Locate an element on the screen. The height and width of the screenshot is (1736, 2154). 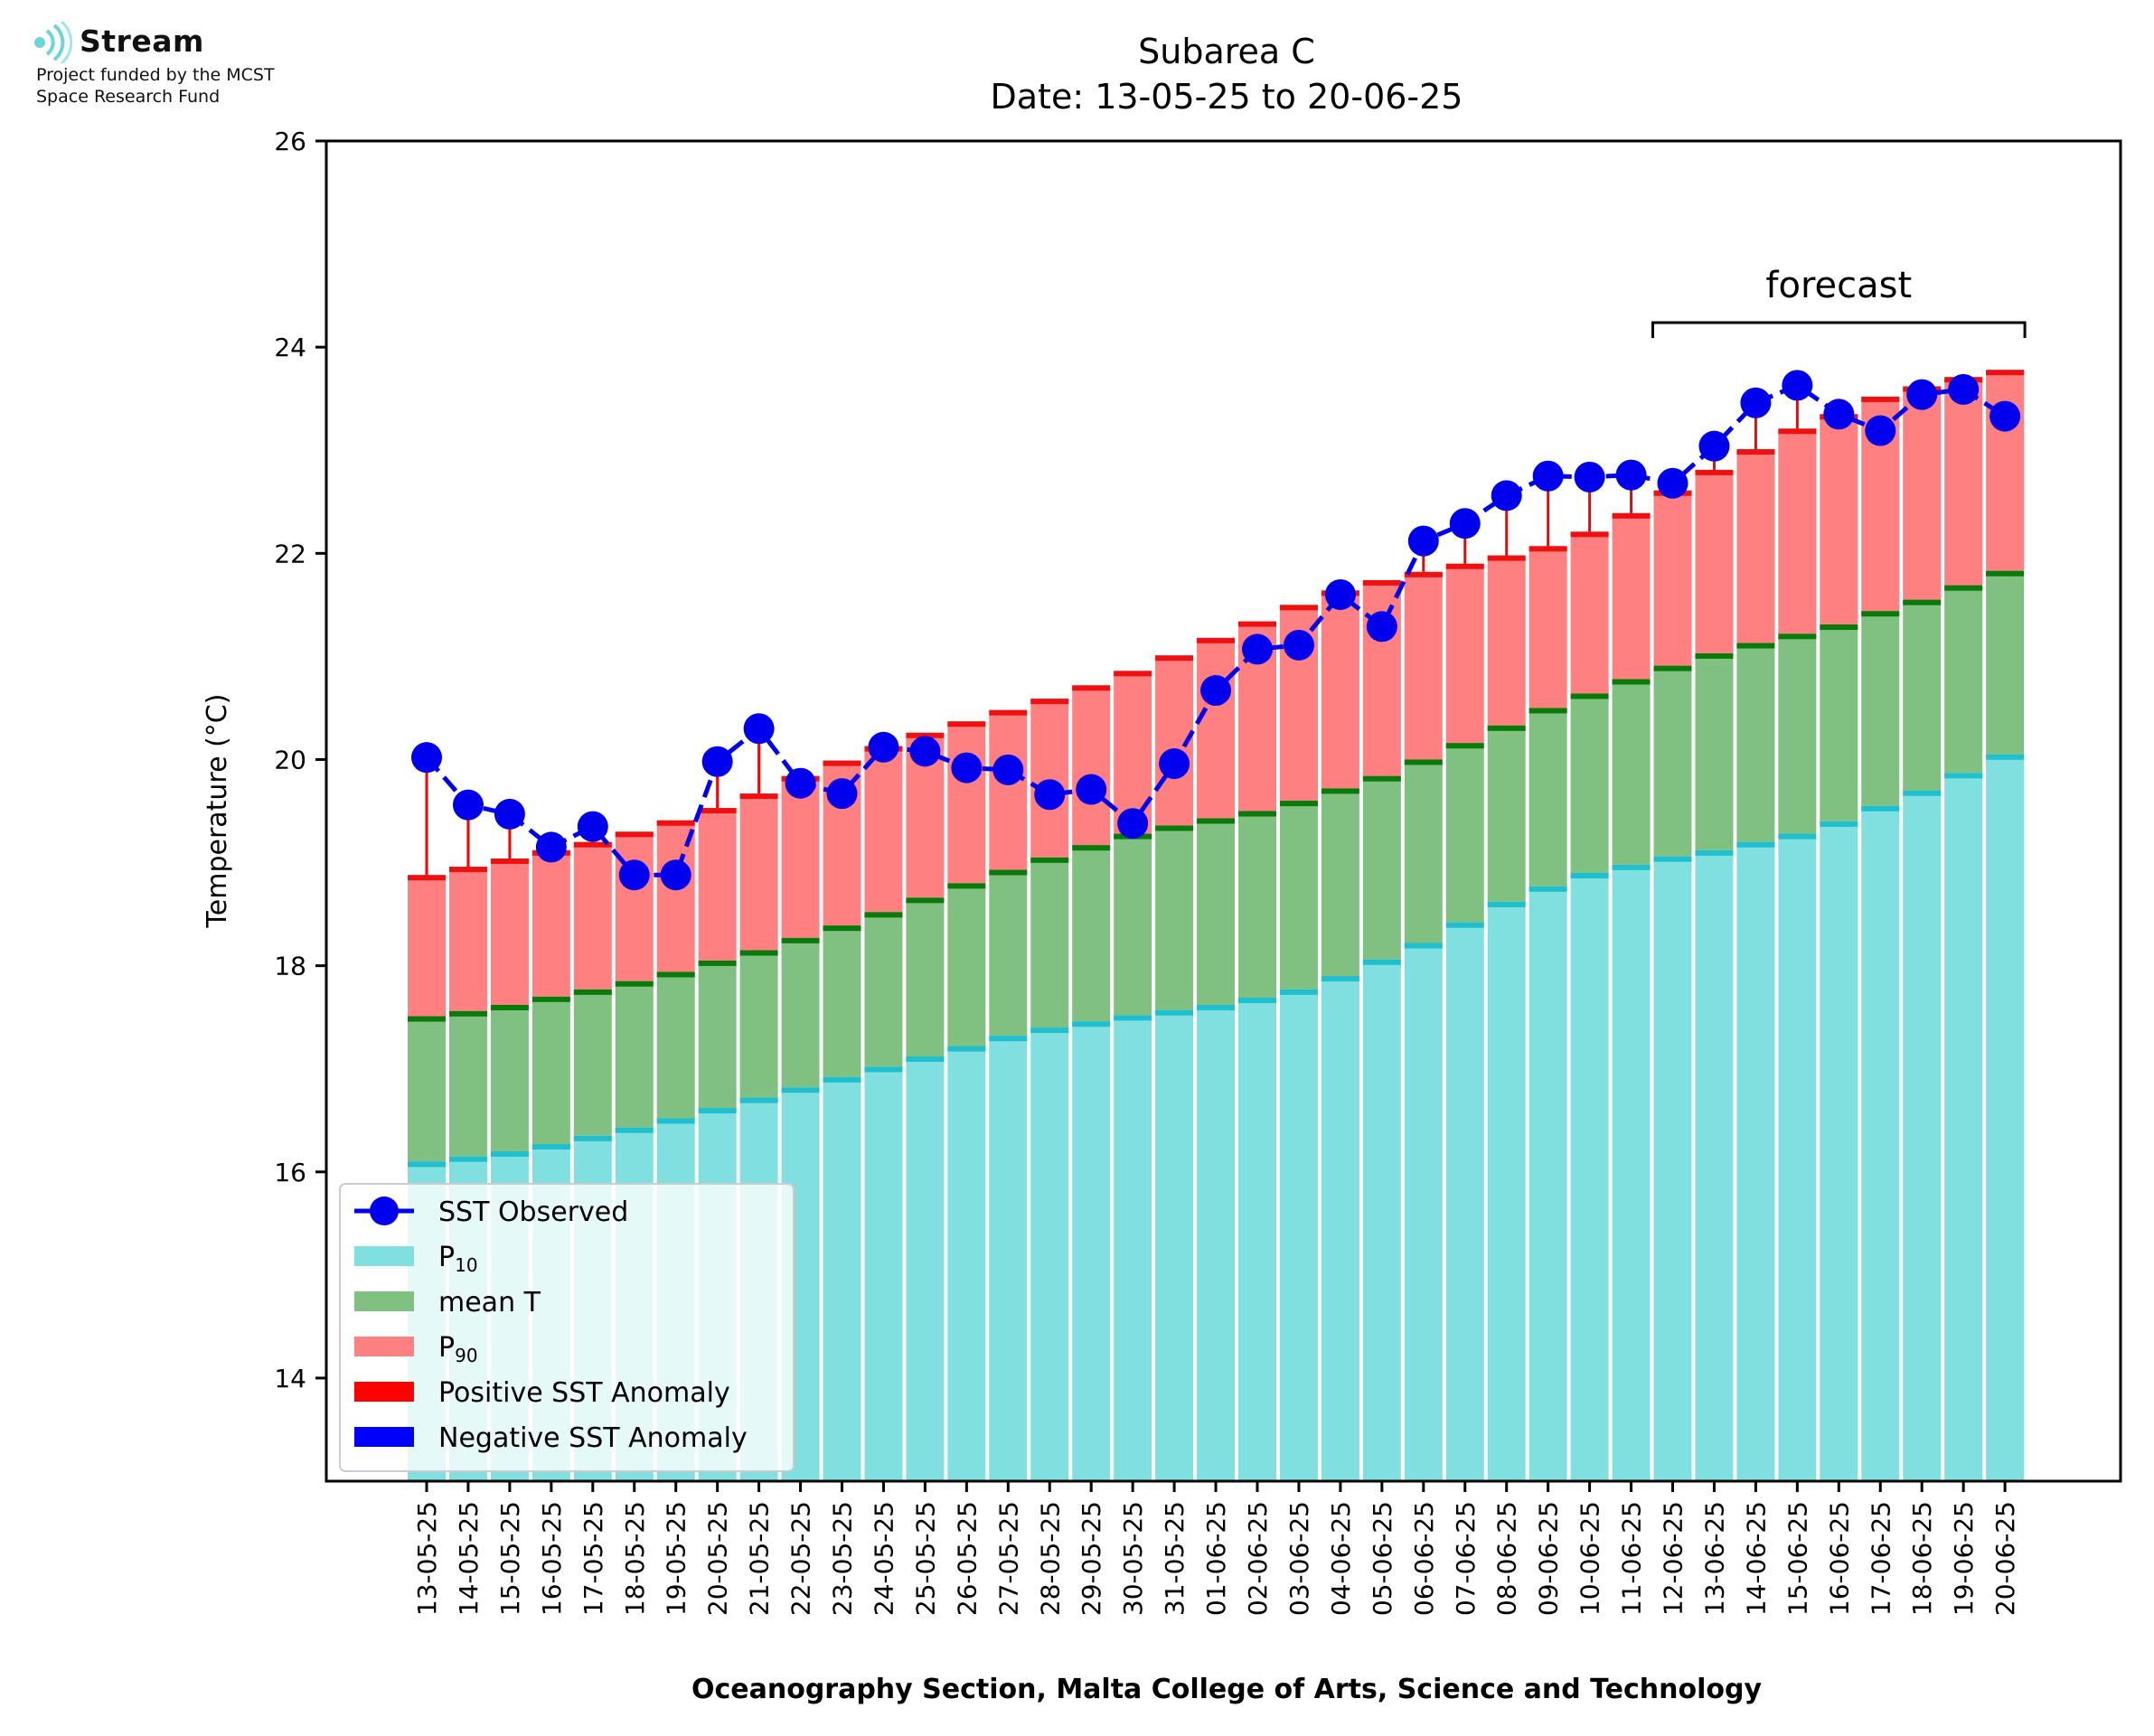
legend-label: mean T is located at coordinates (489, 1303).